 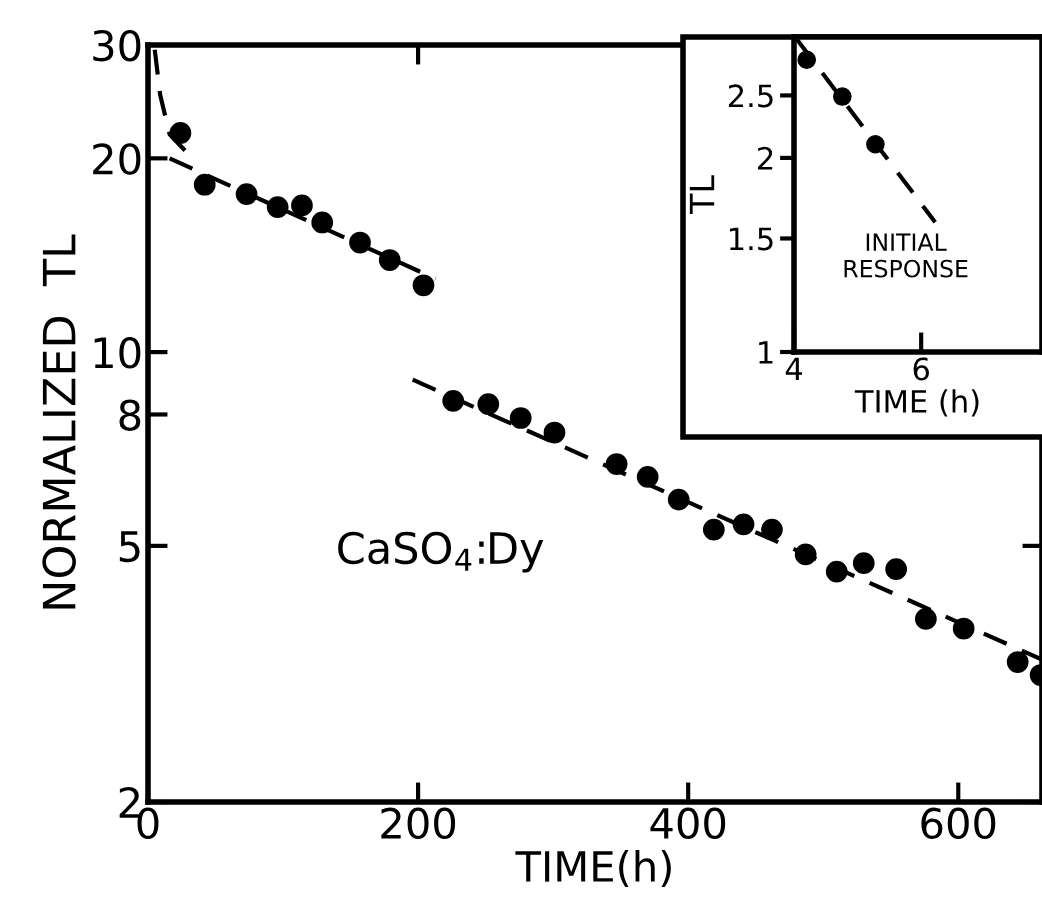 What do you see at coordinates (418, 823) in the screenshot?
I see `x-tick-label: 200` at bounding box center [418, 823].